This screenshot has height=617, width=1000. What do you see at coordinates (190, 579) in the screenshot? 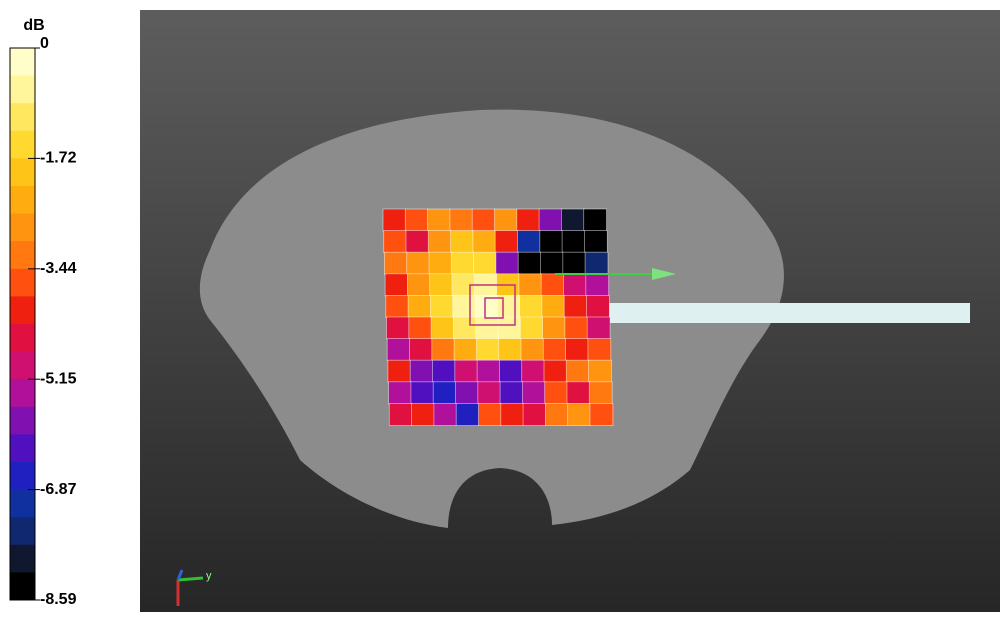
I see `y-axis` at bounding box center [190, 579].